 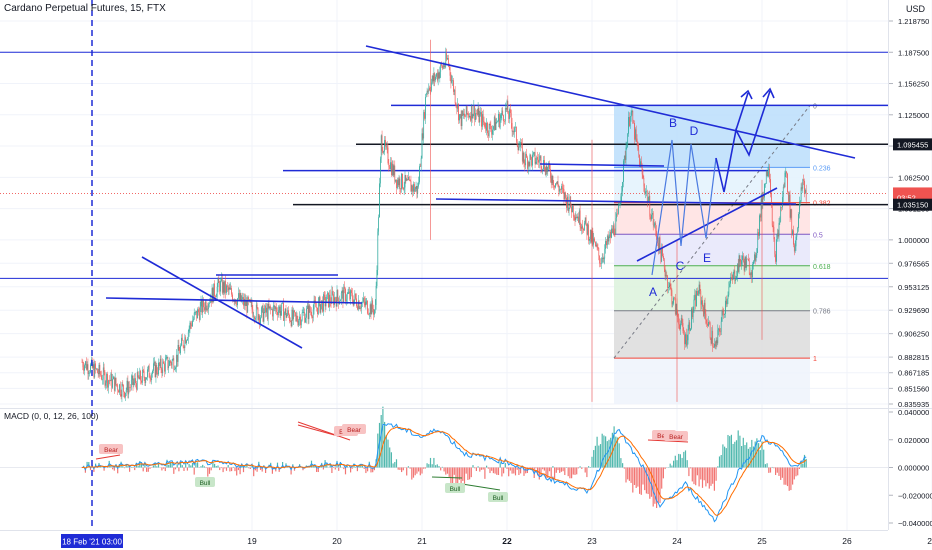 What do you see at coordinates (51, 416) in the screenshot?
I see `macd-title: MACD (0, 0, 12, 26, 100)` at bounding box center [51, 416].